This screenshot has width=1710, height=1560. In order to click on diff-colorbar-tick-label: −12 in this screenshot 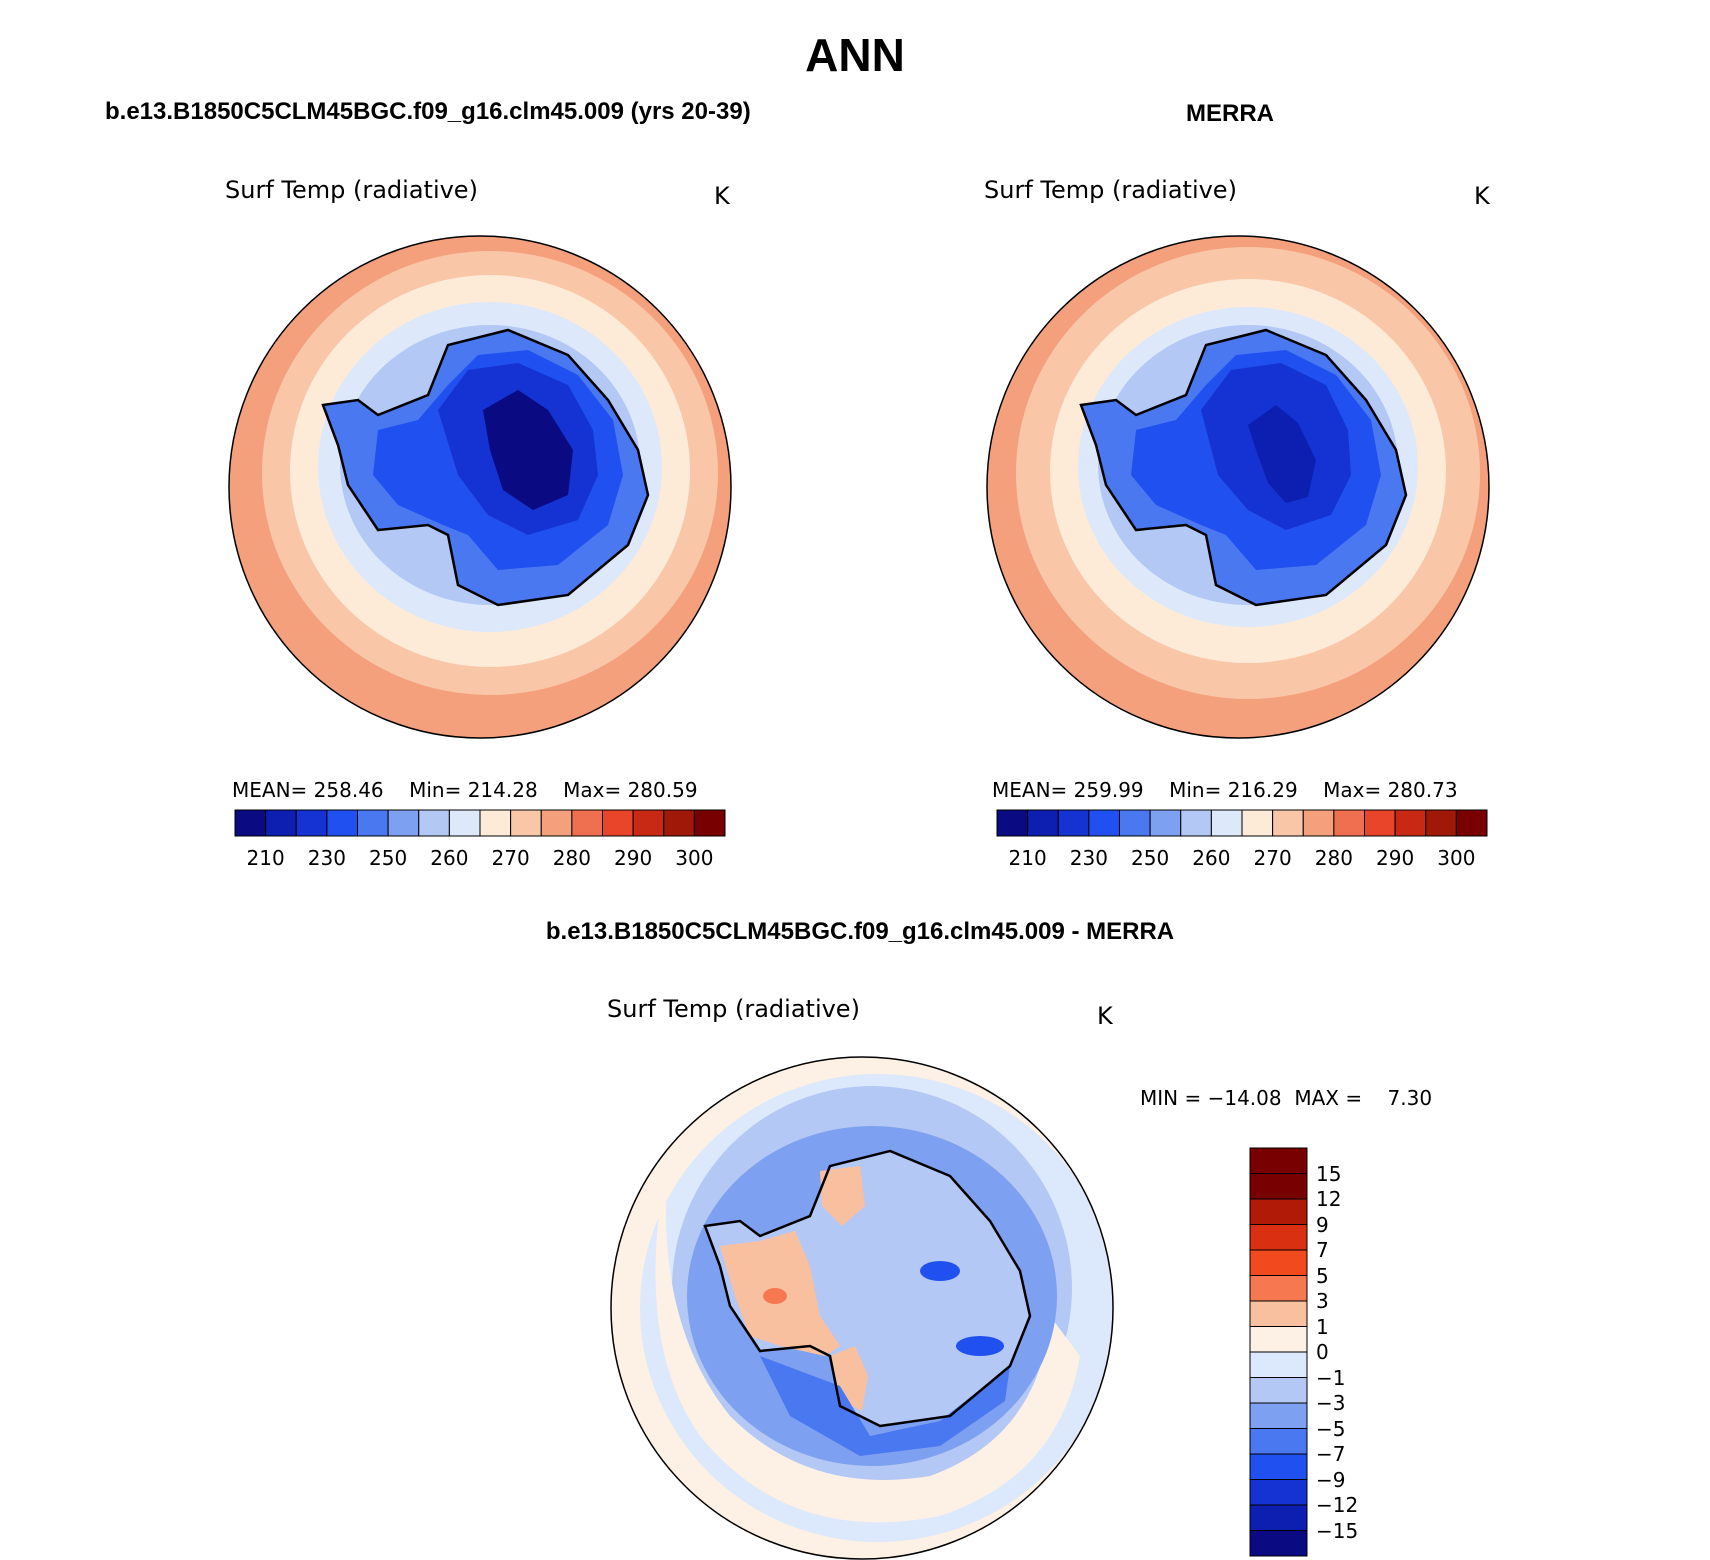, I will do `click(1337, 1505)`.